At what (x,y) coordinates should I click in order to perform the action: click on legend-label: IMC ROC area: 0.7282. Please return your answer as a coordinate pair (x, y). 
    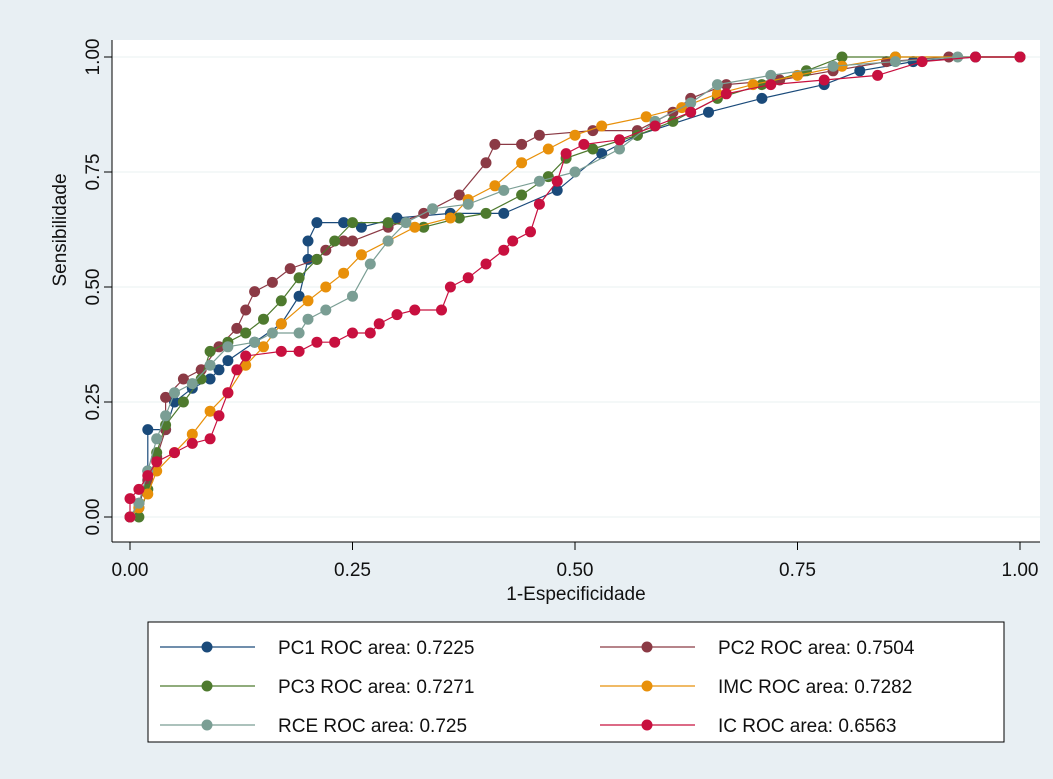
    Looking at the image, I should click on (815, 687).